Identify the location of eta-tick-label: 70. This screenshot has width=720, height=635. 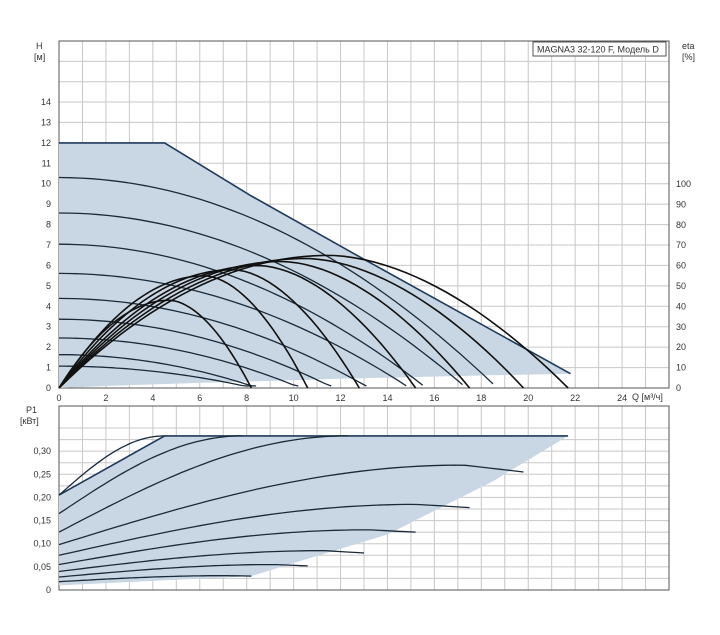
(681, 245).